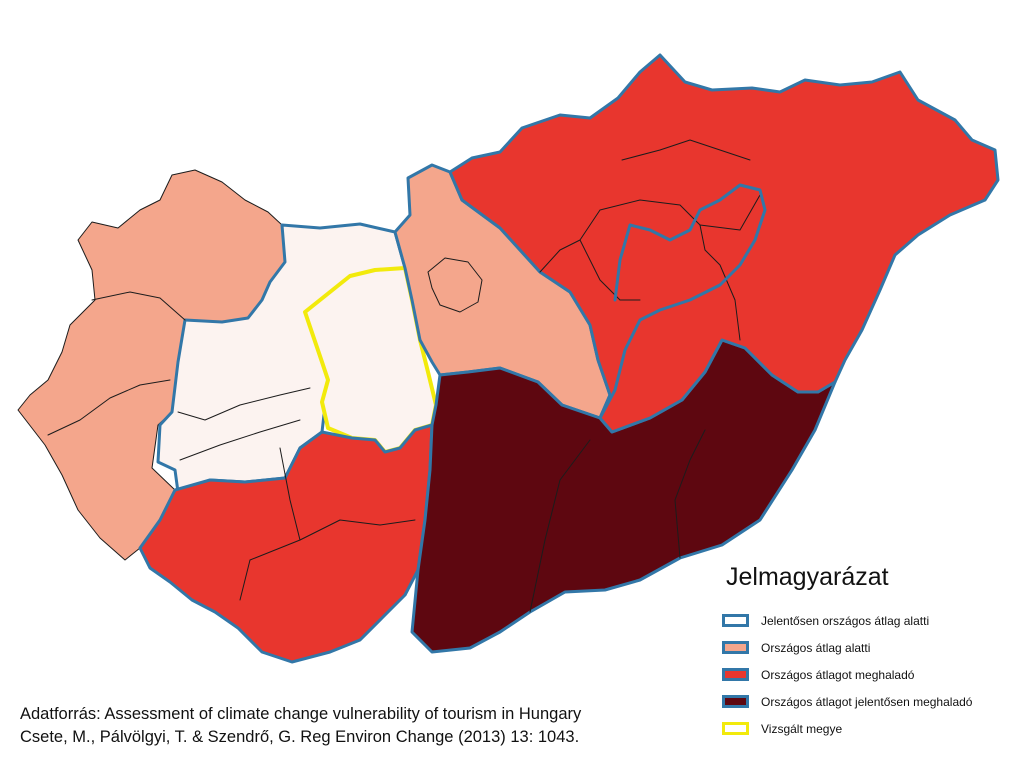 This screenshot has width=1024, height=765. What do you see at coordinates (816, 647) in the screenshot?
I see `legend-label: Országos átlag alatti` at bounding box center [816, 647].